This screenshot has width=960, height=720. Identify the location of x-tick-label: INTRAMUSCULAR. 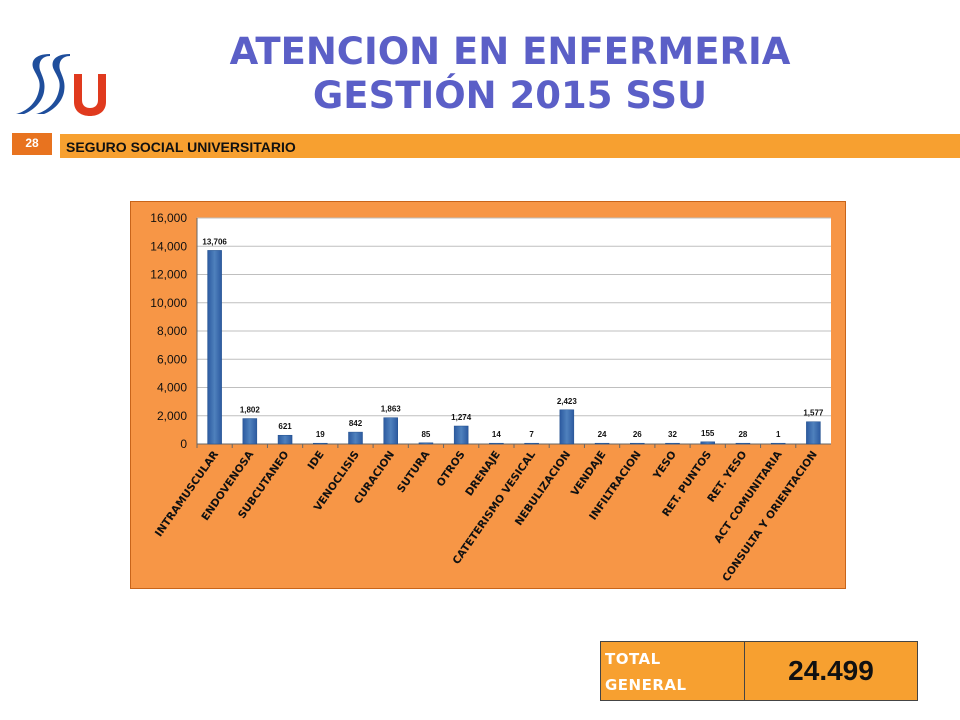
(187, 494).